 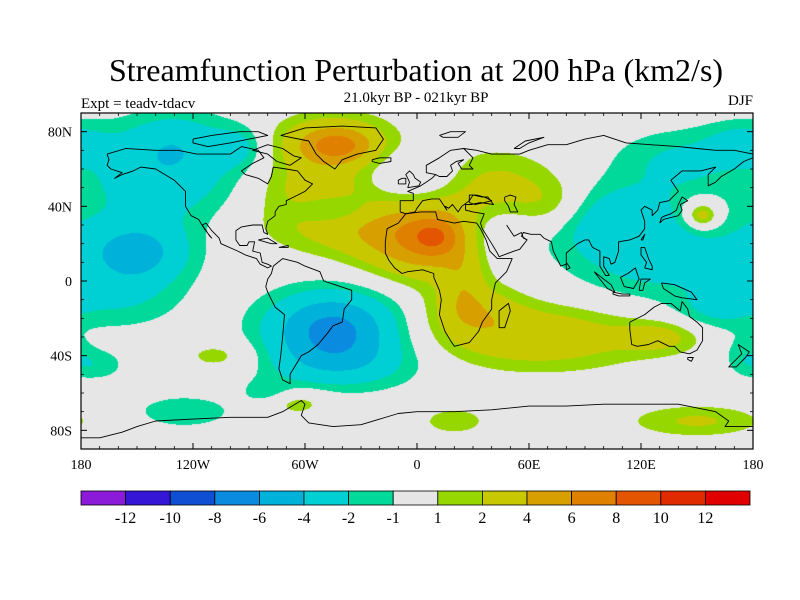 What do you see at coordinates (674, 210) in the screenshot?
I see `coast-japan` at bounding box center [674, 210].